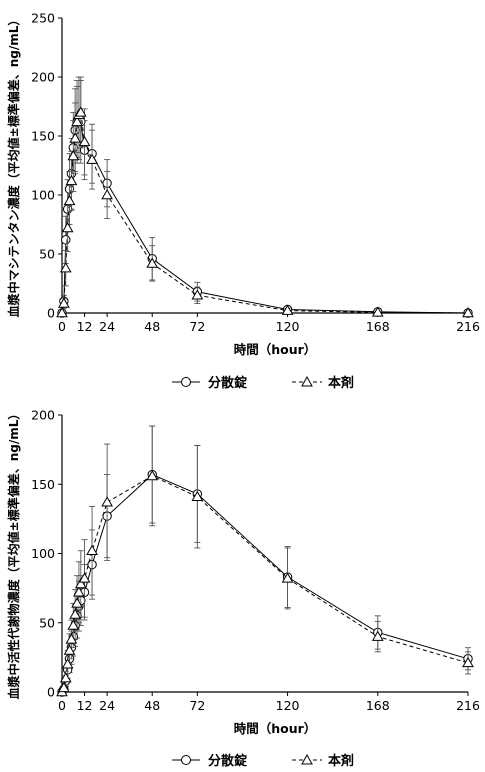  Describe the element at coordinates (43, 18) in the screenshot. I see `y-tick-label: 250` at that location.